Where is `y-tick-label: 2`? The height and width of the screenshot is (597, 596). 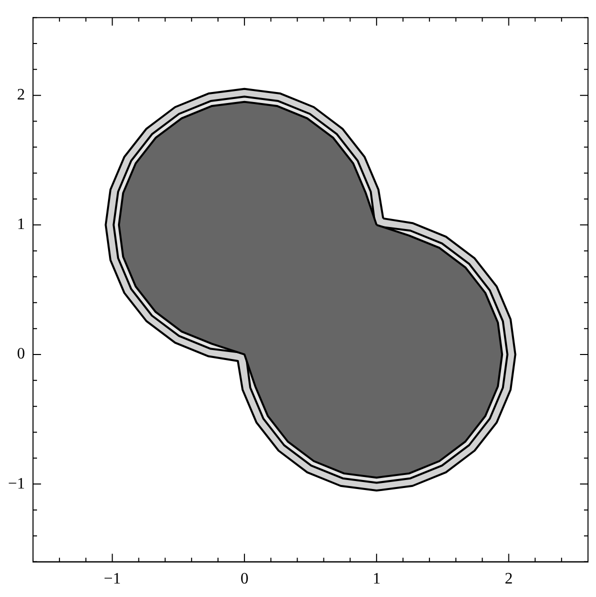
y-tick-label: 2 is located at coordinates (21, 95).